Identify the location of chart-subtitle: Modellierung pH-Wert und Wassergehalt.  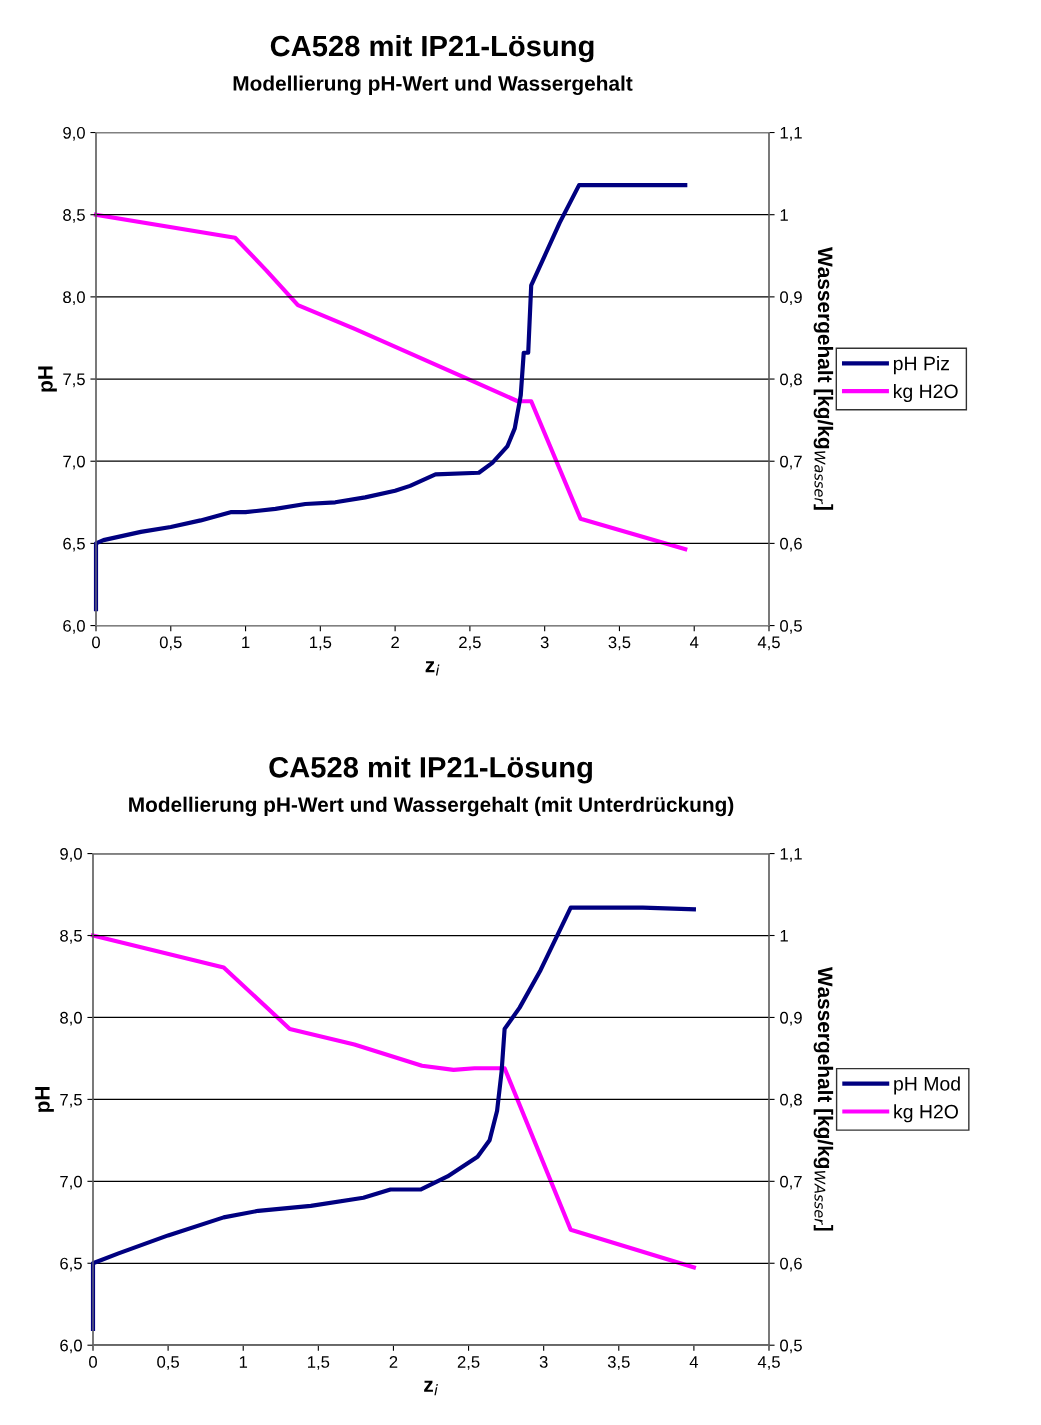
(433, 85).